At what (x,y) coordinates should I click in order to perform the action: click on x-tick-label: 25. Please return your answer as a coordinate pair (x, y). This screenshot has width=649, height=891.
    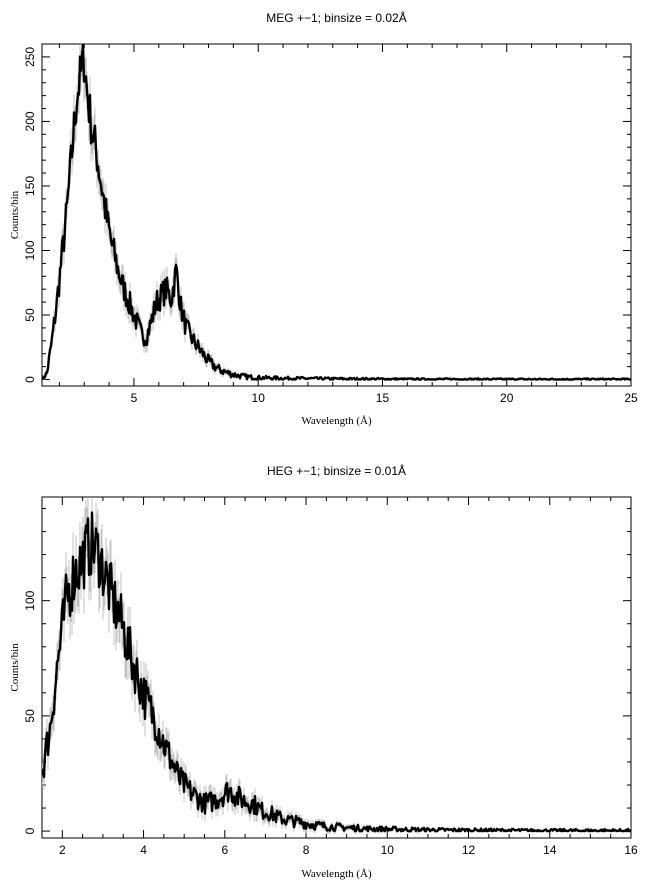
    Looking at the image, I should click on (631, 398).